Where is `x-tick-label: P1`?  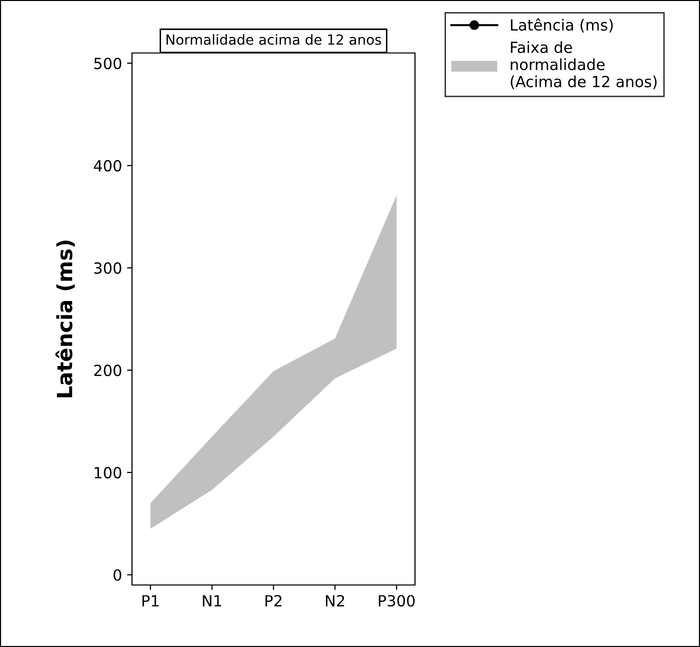
x-tick-label: P1 is located at coordinates (150, 600).